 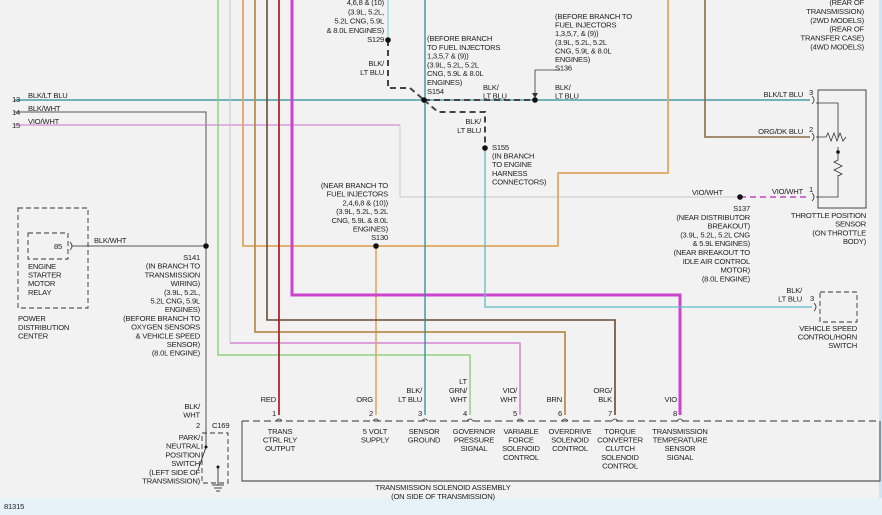 What do you see at coordinates (811, 189) in the screenshot?
I see `tps-pin-number: 1` at bounding box center [811, 189].